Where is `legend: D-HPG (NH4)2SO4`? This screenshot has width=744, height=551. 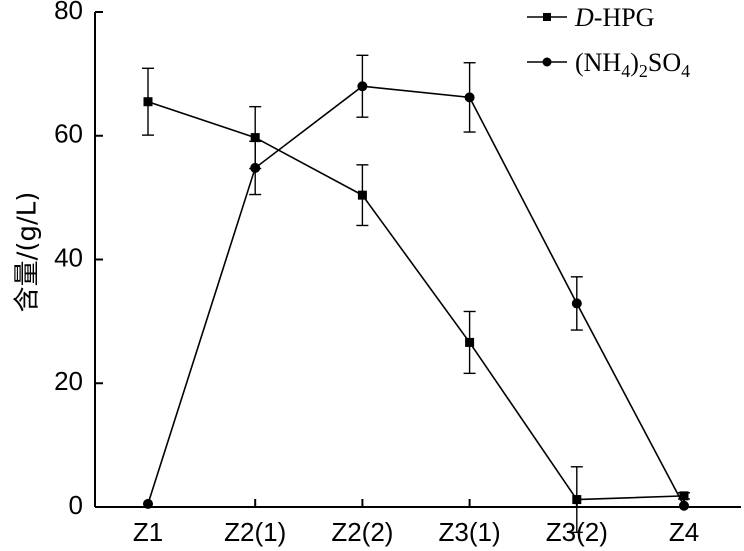 legend: D-HPG (NH4)2SO4 is located at coordinates (608, 42).